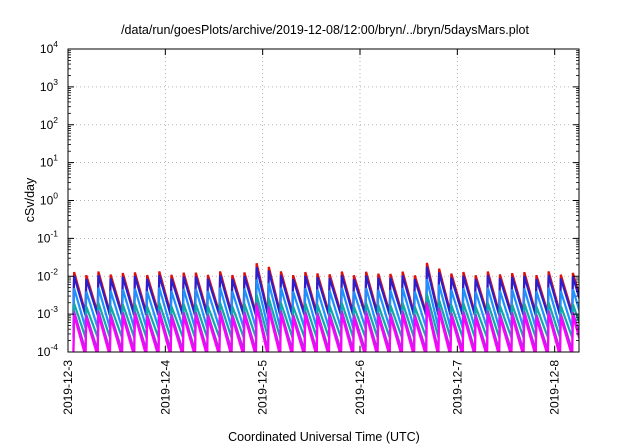 The image size is (640, 448). I want to click on y-tick-label: 10⁰, so click(49, 199).